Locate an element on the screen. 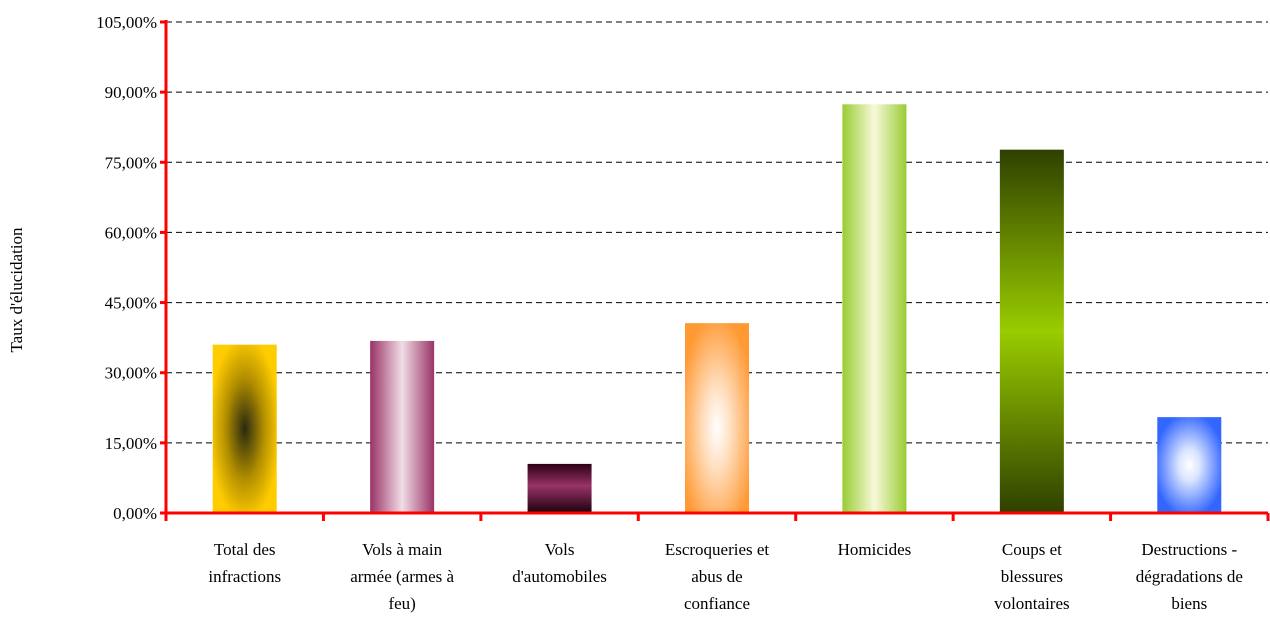  x-category-label: Coups et blessures volontaires is located at coordinates (1032, 576).